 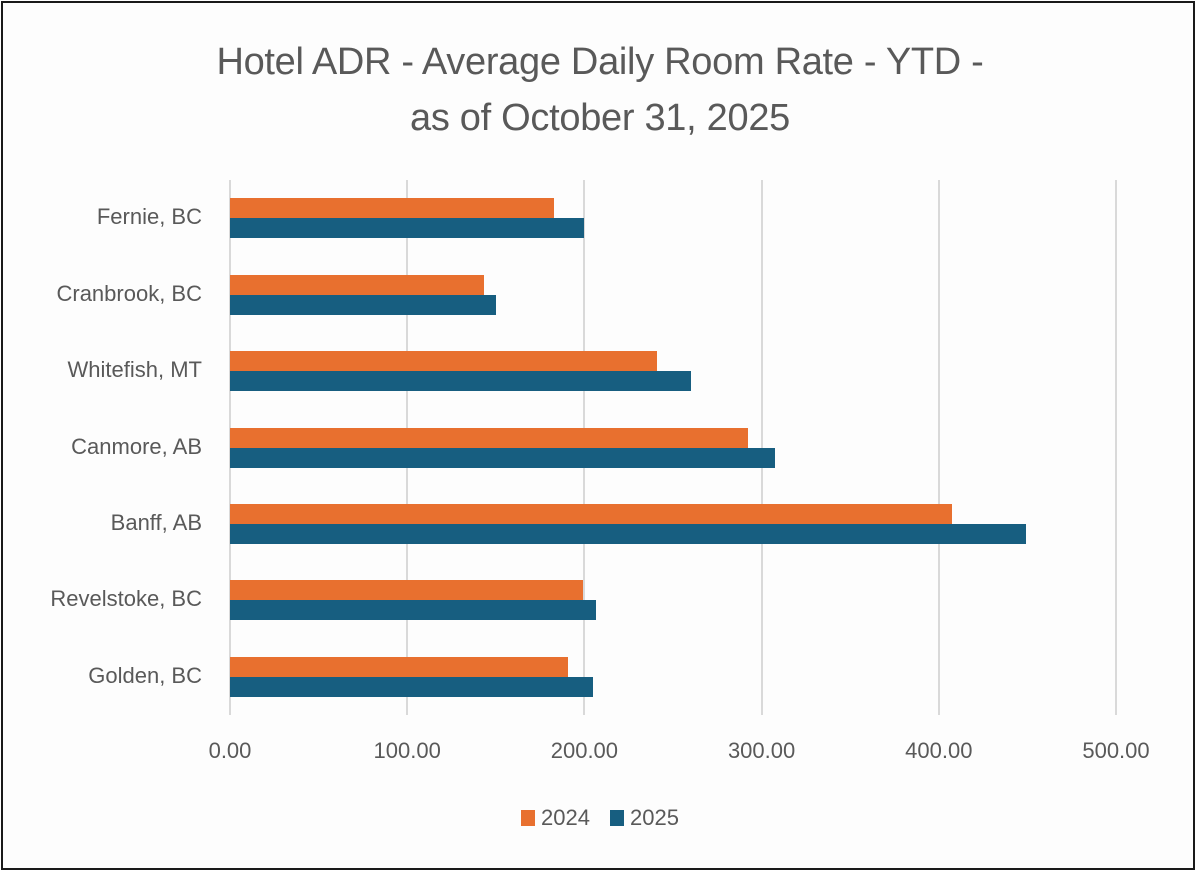 I want to click on x-tick-label: 200.00, so click(x=584, y=750).